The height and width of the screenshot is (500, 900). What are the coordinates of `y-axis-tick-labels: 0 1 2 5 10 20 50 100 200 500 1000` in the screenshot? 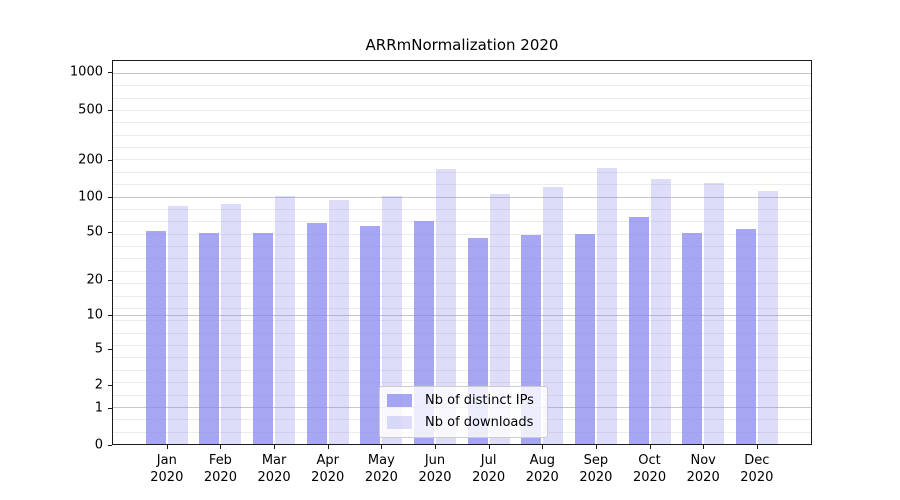 It's located at (51, 256).